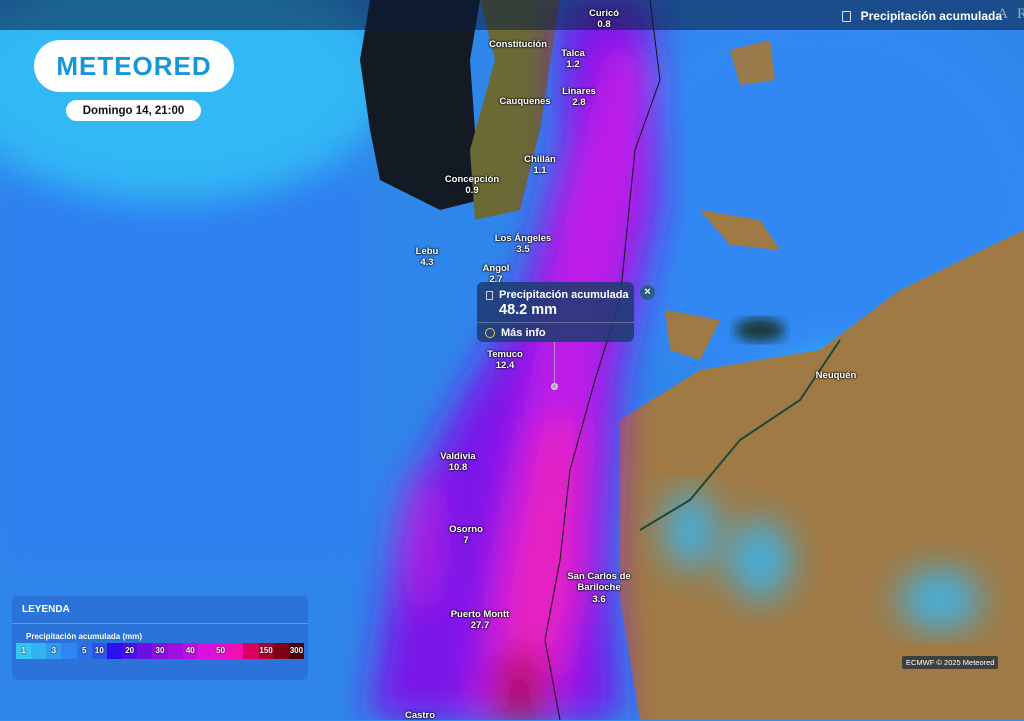  Describe the element at coordinates (528, 310) in the screenshot. I see `popup-value: 48.2 mm` at that location.